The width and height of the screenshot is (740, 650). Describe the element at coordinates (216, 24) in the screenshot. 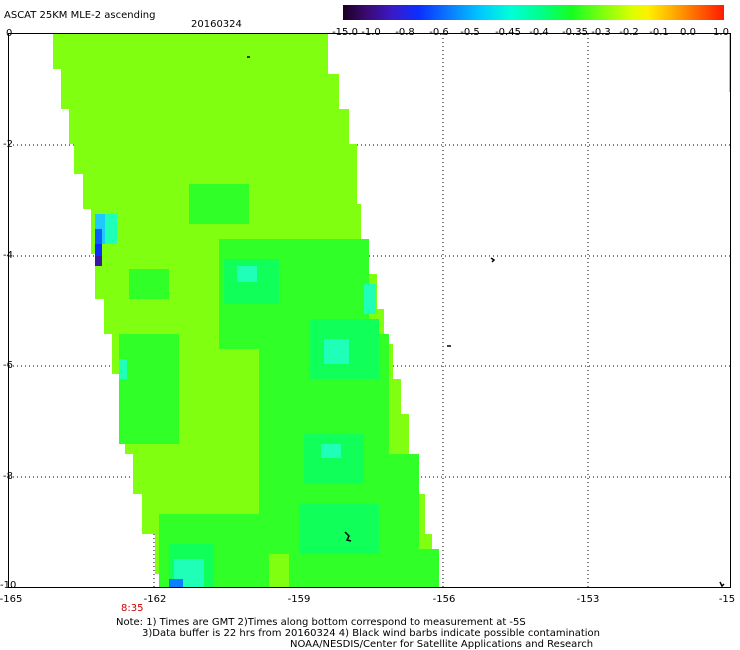

I see `plot-date: 20160324` at that location.